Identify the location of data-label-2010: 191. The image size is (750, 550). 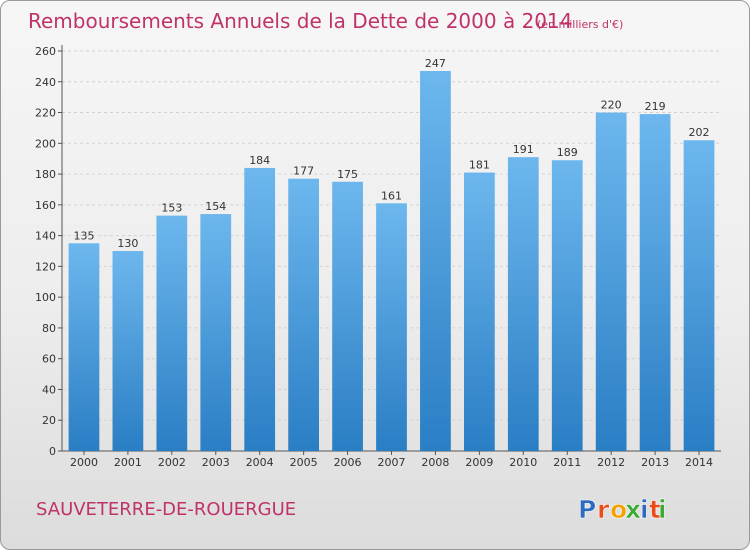
(523, 149).